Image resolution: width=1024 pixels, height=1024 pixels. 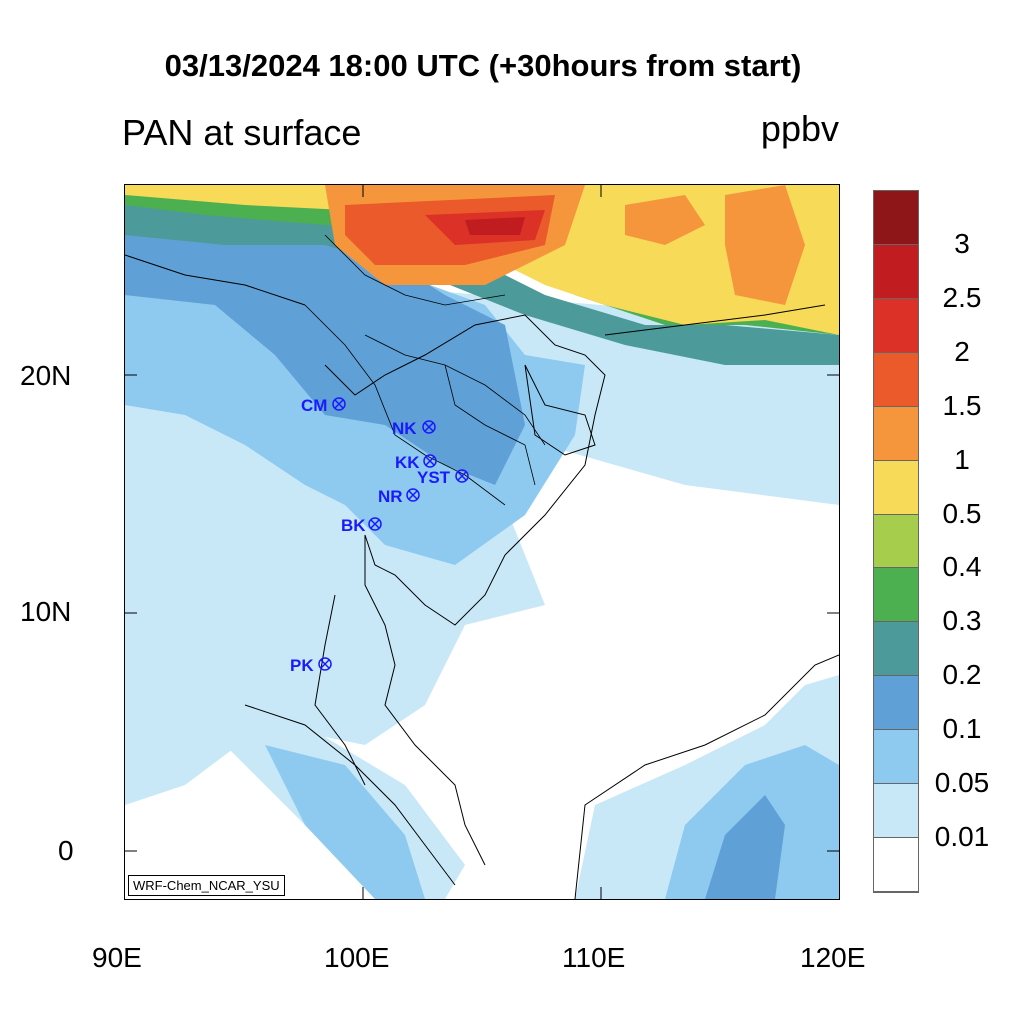 I want to click on country-borders, so click(x=425, y=370).